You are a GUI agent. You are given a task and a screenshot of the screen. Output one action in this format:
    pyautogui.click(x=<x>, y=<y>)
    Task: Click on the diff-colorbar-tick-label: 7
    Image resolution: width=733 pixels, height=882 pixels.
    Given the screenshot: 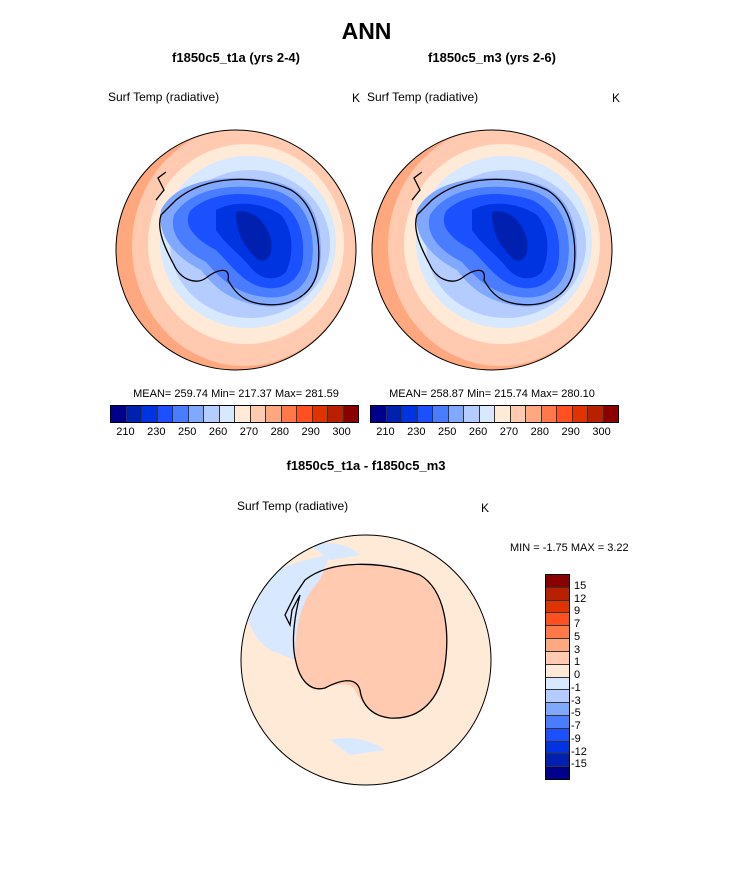 What is the action you would take?
    pyautogui.click(x=577, y=624)
    